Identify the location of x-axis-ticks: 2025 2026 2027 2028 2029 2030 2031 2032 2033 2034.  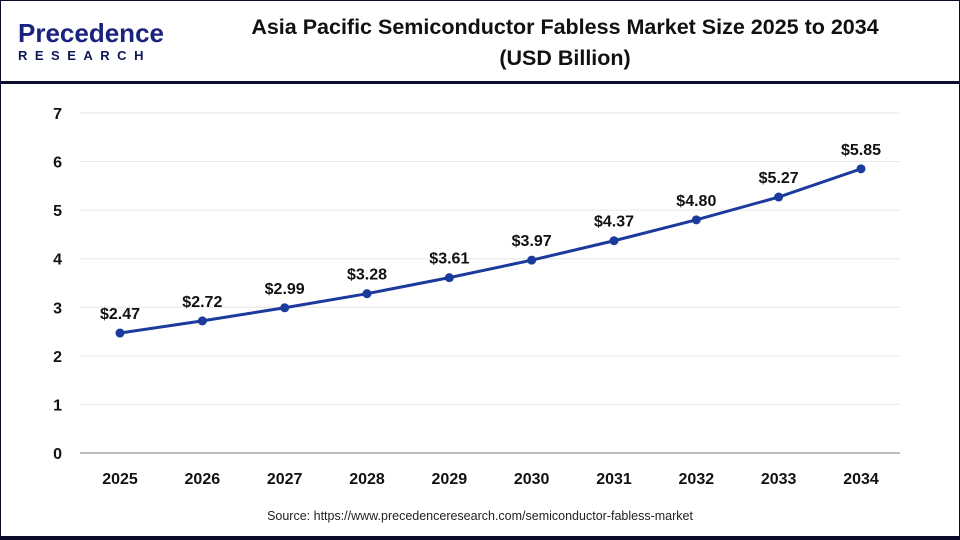
(490, 479).